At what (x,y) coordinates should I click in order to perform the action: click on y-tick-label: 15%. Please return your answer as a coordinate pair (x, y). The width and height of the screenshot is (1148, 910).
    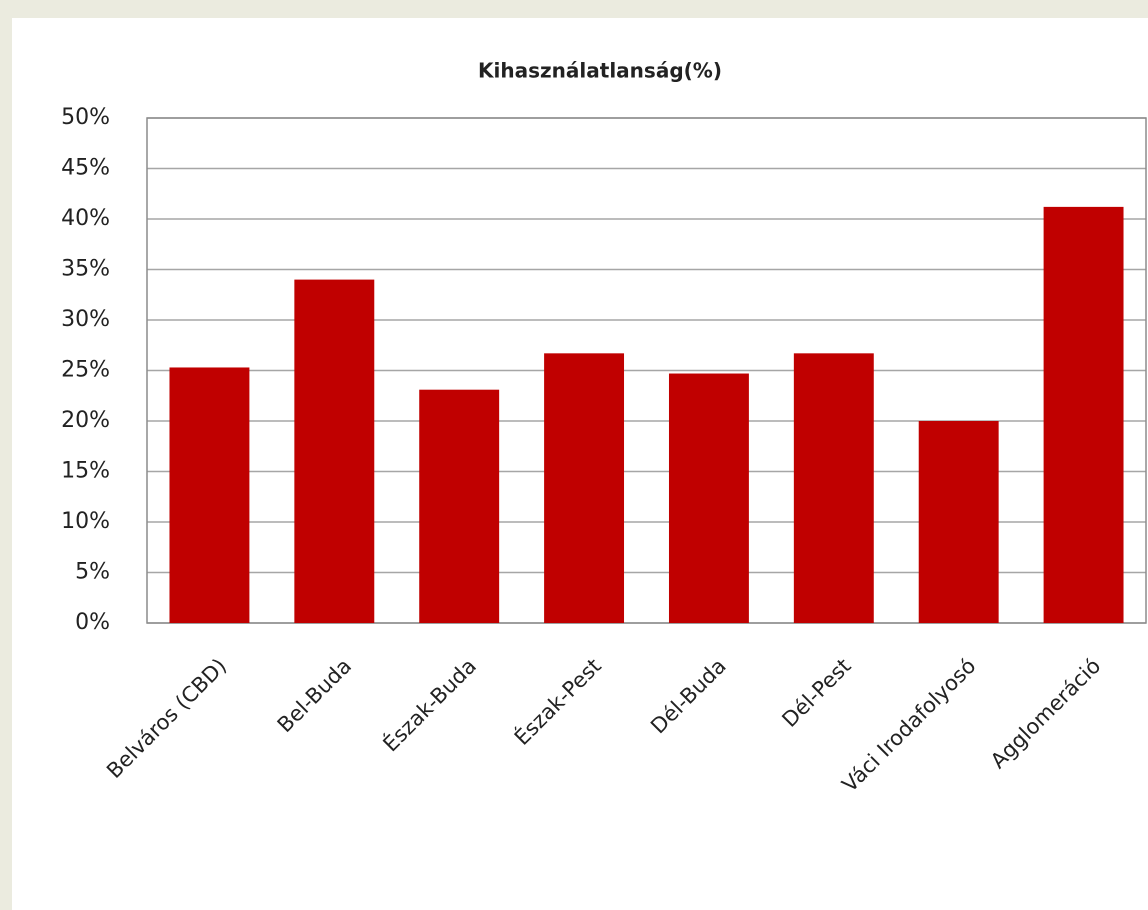
    Looking at the image, I should click on (85, 471).